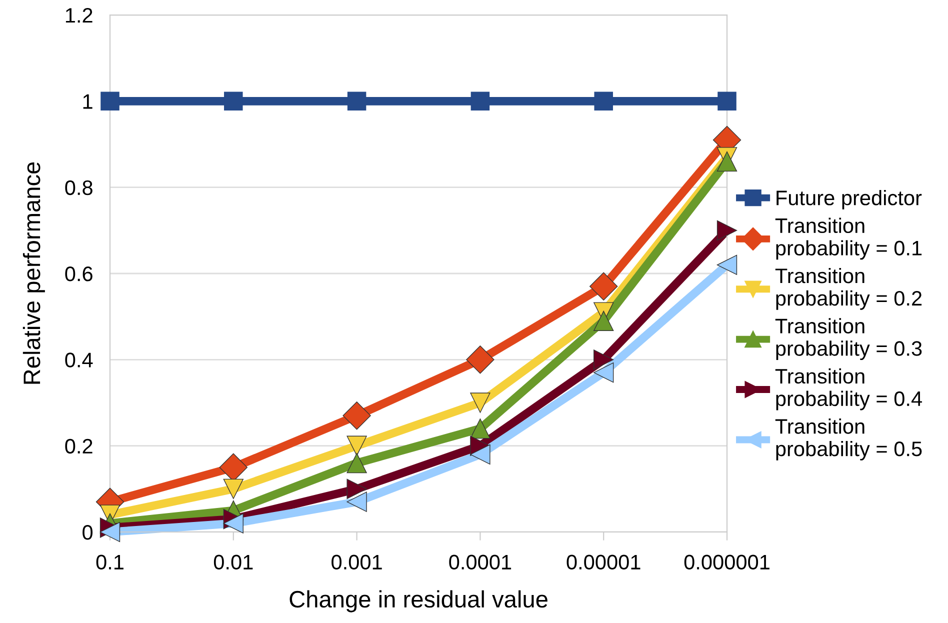 The image size is (948, 623). I want to click on y-tick-label: 1, so click(87, 101).